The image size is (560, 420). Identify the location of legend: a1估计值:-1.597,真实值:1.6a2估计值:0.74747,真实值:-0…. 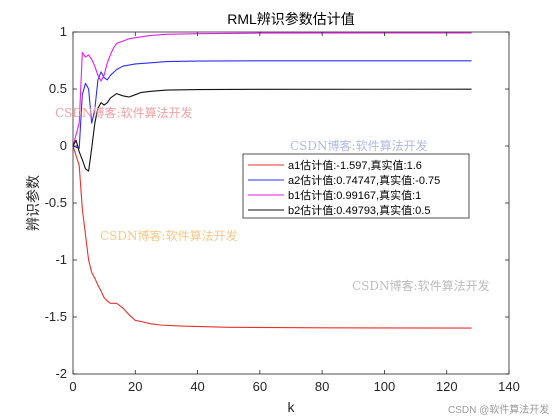
(356, 186).